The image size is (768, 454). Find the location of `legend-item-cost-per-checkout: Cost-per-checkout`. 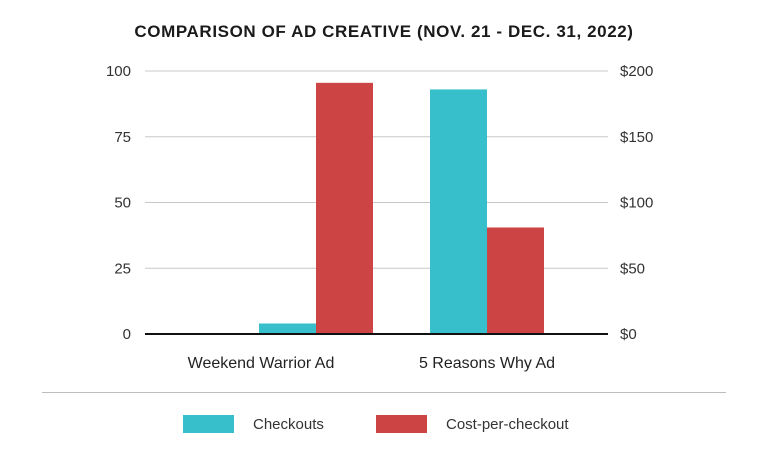

legend-item-cost-per-checkout: Cost-per-checkout is located at coordinates (472, 424).